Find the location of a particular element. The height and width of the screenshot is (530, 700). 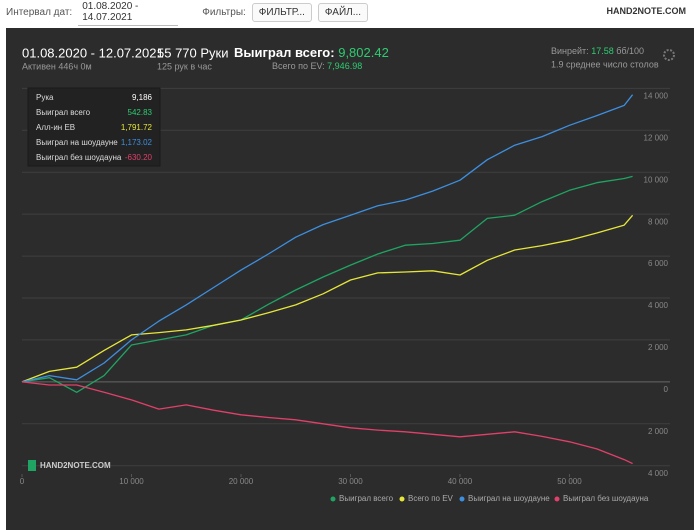

hands: 55 770 Руки is located at coordinates (193, 52).